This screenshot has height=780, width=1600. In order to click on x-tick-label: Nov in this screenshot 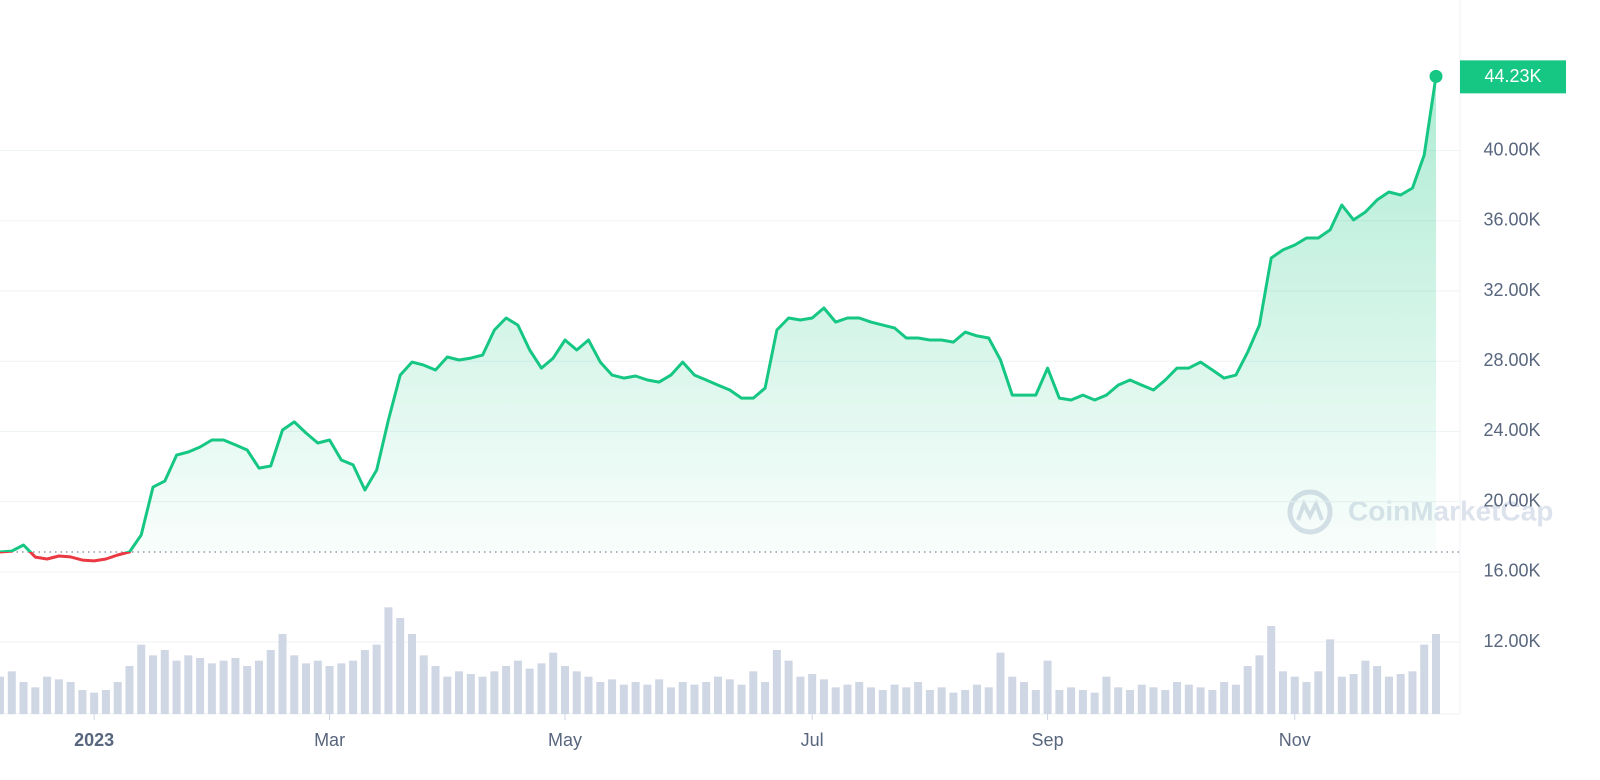, I will do `click(1295, 740)`.